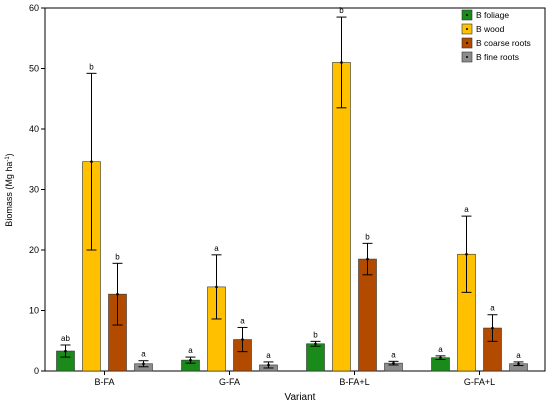 This screenshot has height=405, width=550. What do you see at coordinates (34, 190) in the screenshot?
I see `y-tick-label: 30` at bounding box center [34, 190].